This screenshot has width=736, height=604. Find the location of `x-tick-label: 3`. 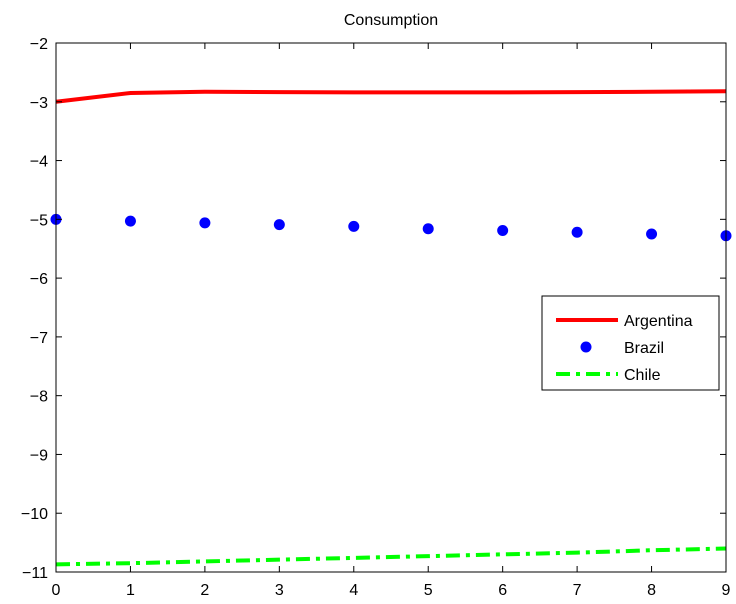

x-tick-label: 3 is located at coordinates (279, 590).